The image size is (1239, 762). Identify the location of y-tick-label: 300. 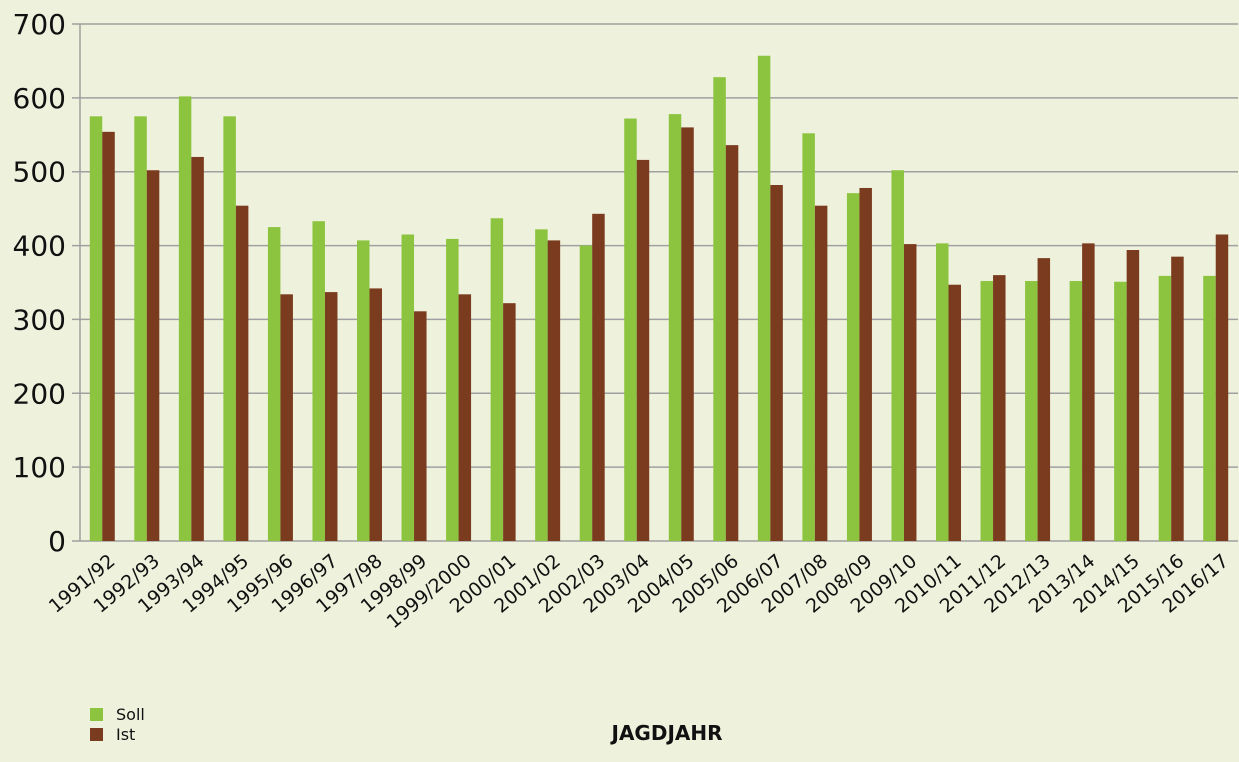
(39, 319).